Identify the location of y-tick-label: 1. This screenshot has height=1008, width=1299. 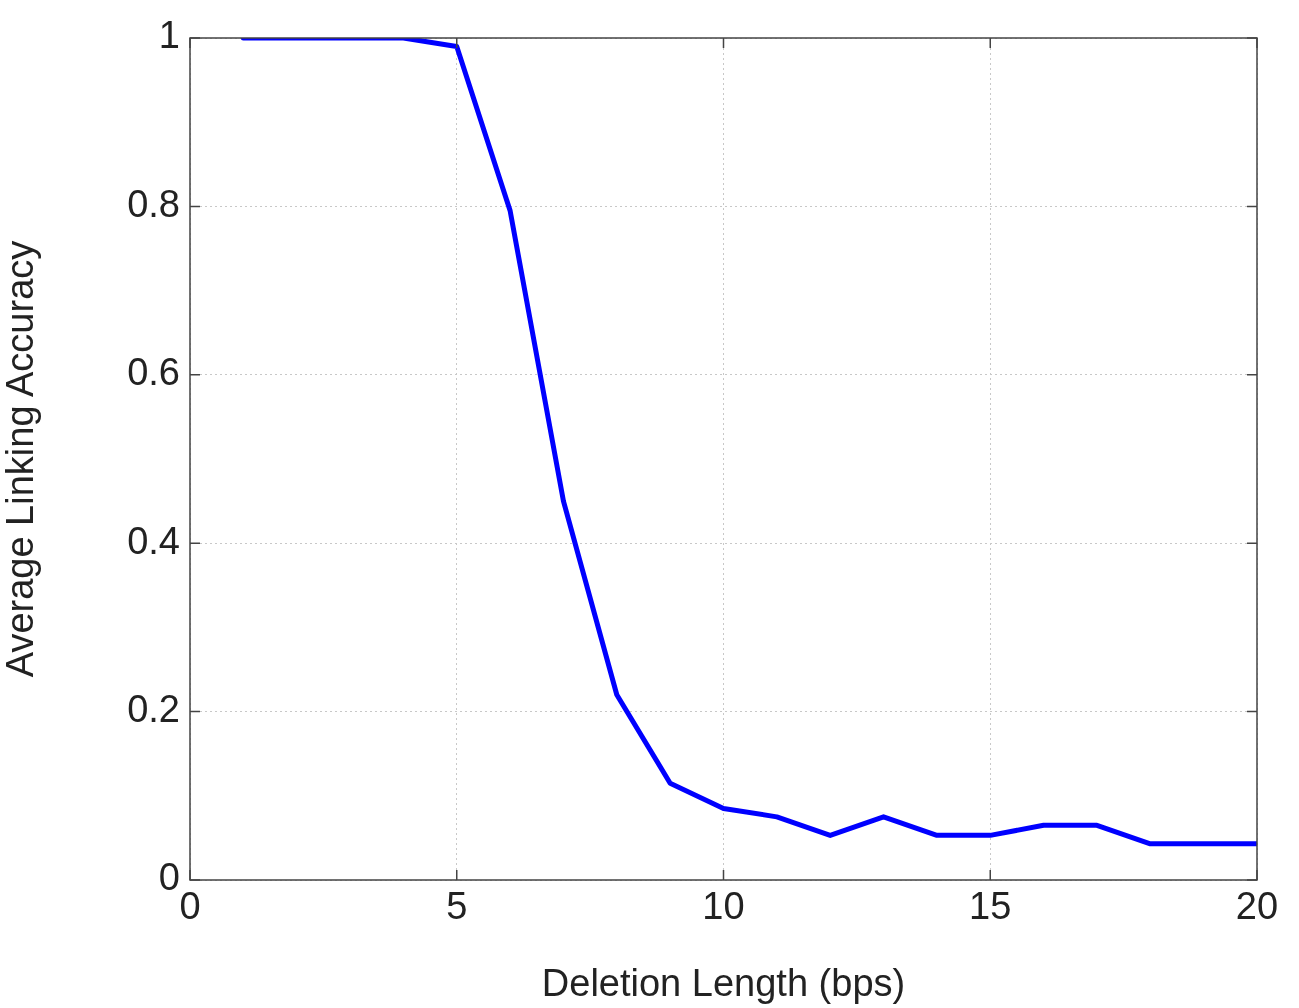
(169, 35).